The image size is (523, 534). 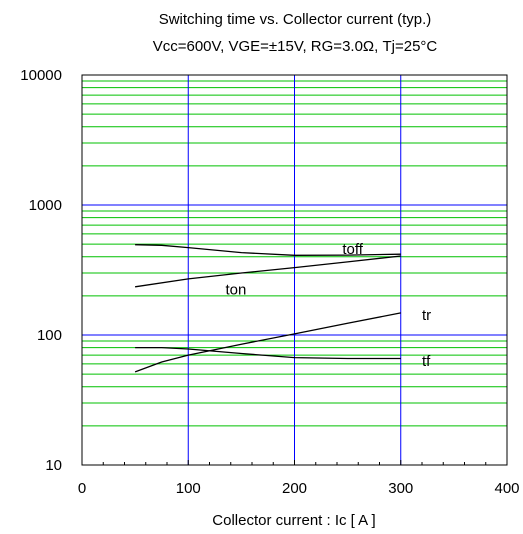 I want to click on series-line-ton, so click(x=268, y=271).